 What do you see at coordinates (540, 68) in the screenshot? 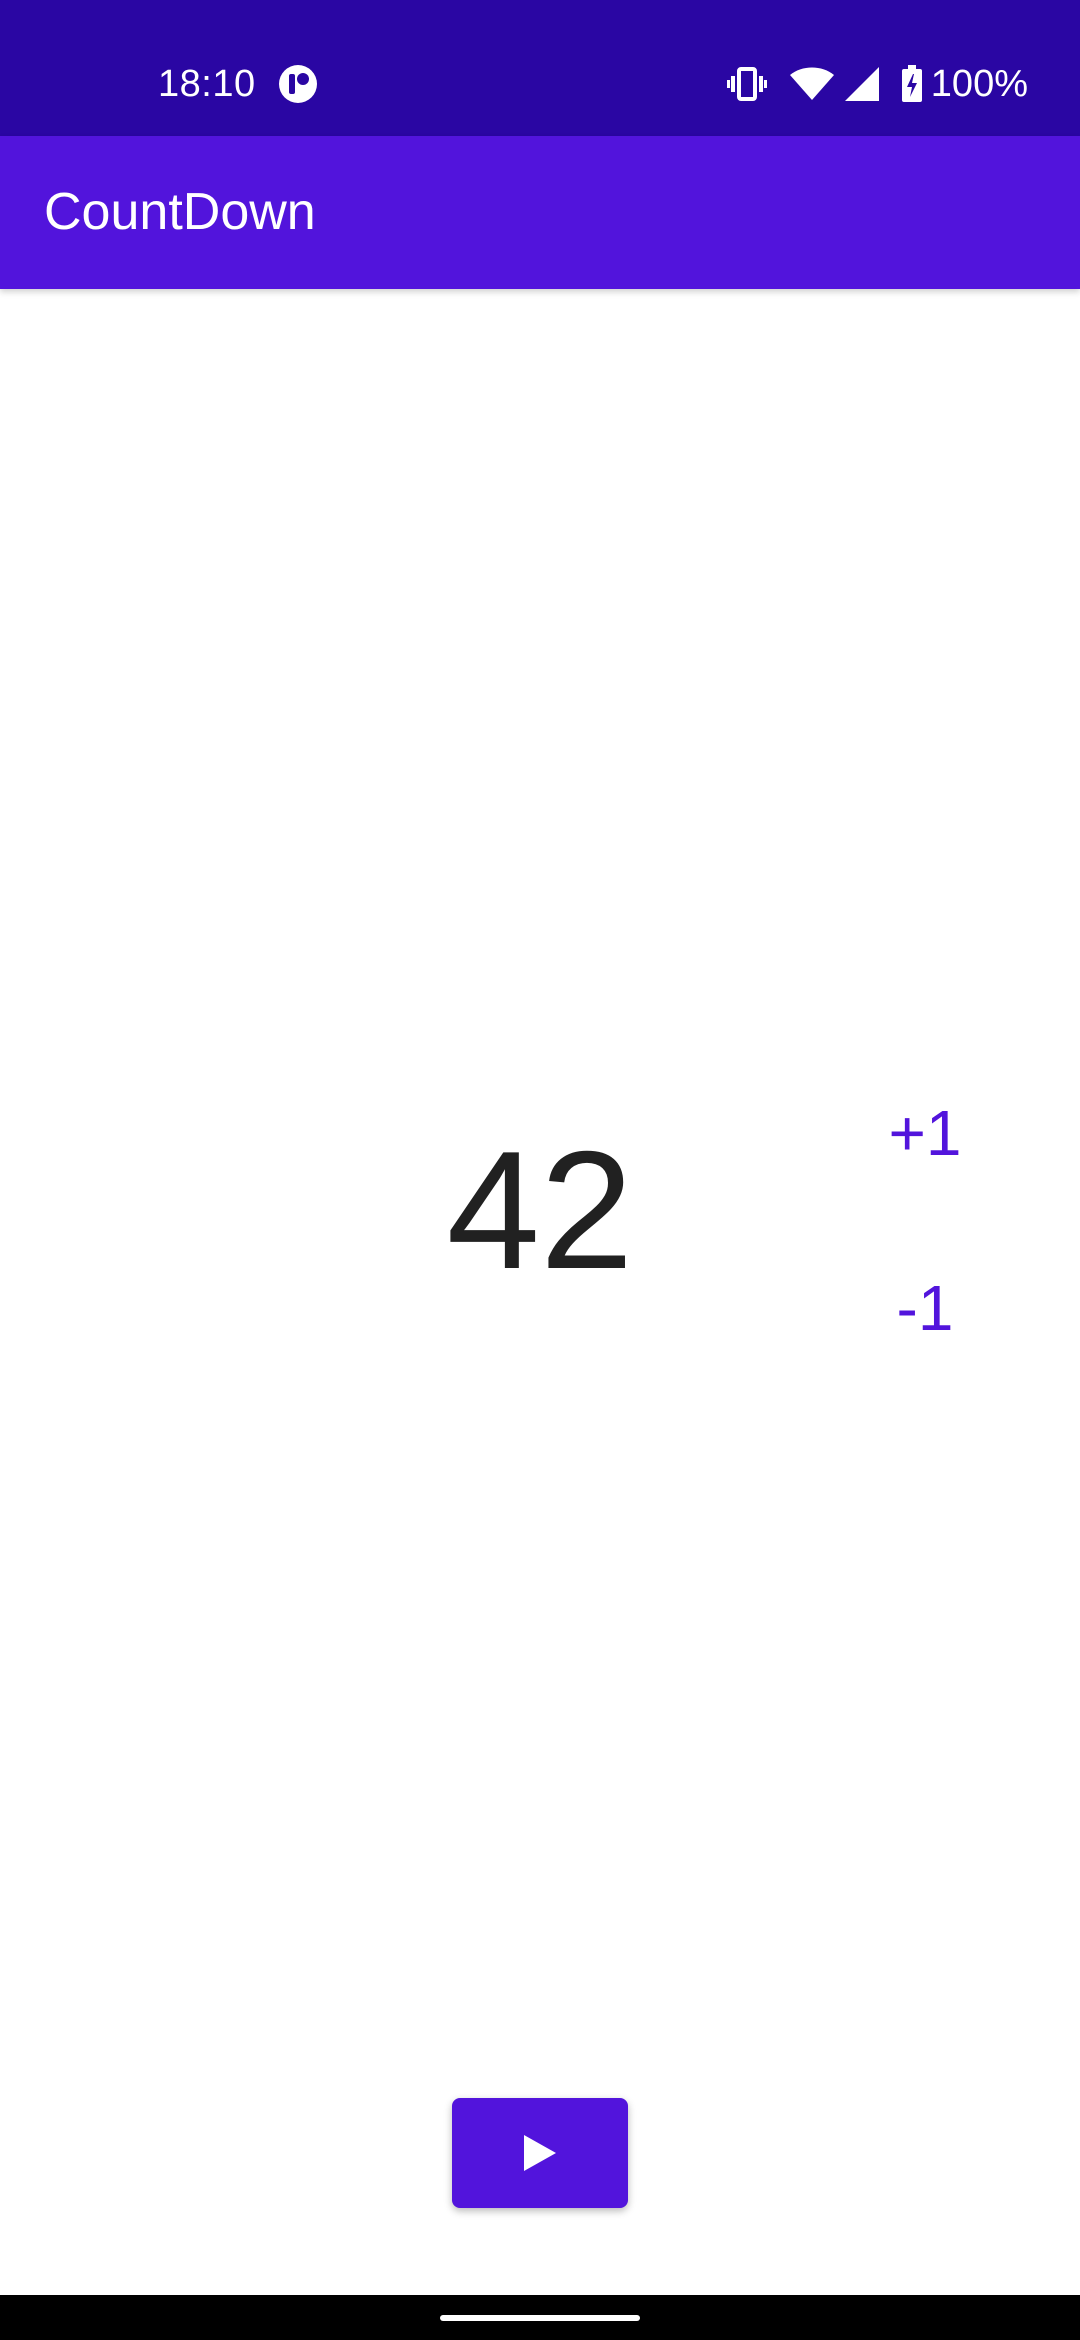
I see `status-bar: 18:10 100%` at bounding box center [540, 68].